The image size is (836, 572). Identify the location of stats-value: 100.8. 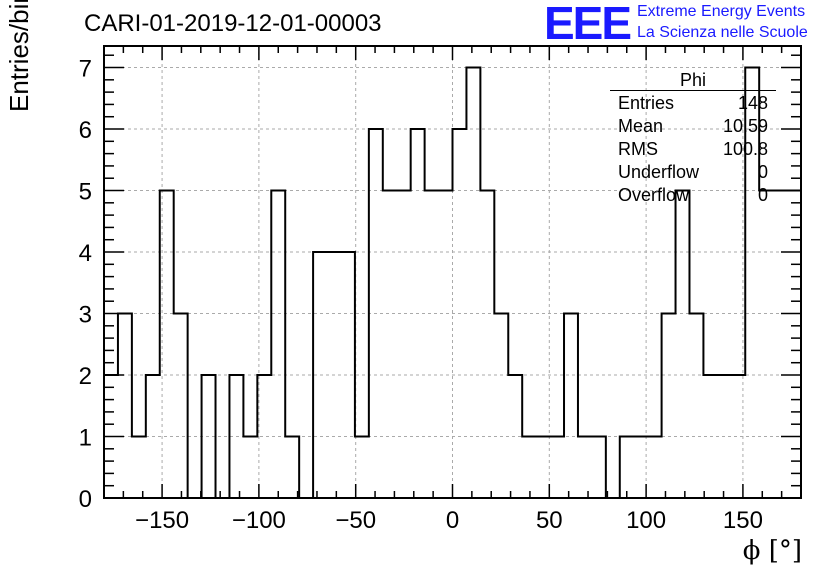
(745, 149).